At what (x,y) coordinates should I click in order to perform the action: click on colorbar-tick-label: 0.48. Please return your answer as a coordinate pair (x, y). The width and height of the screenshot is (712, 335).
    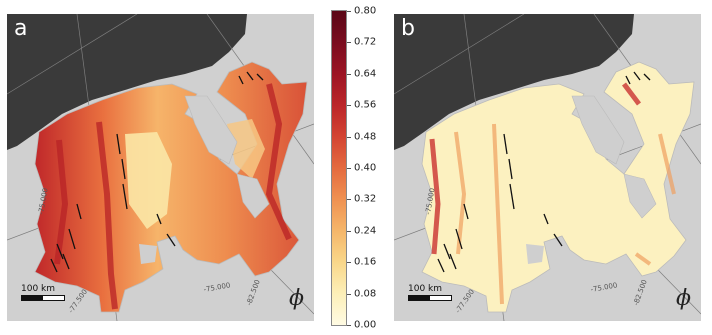
    Looking at the image, I should click on (365, 137).